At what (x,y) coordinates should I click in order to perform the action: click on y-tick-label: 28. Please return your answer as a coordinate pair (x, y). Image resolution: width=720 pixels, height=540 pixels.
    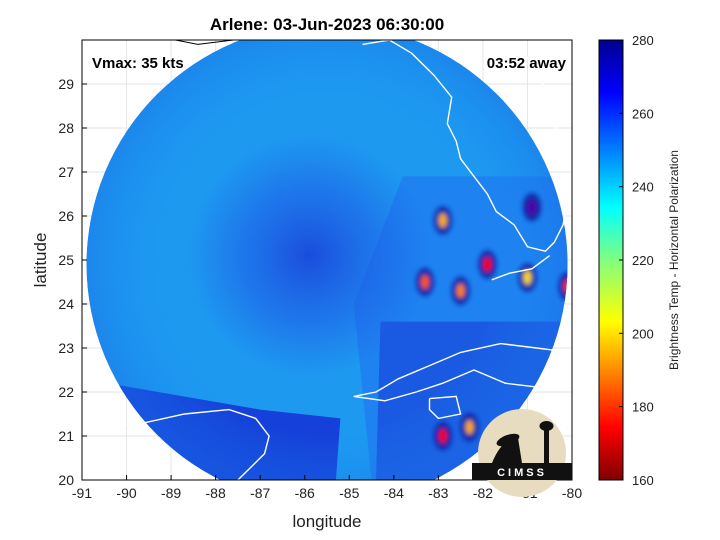
    Looking at the image, I should click on (66, 128).